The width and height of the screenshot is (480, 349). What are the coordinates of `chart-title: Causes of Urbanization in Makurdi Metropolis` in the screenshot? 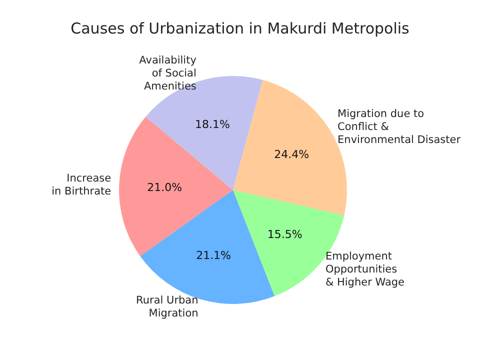 It's located at (240, 29).